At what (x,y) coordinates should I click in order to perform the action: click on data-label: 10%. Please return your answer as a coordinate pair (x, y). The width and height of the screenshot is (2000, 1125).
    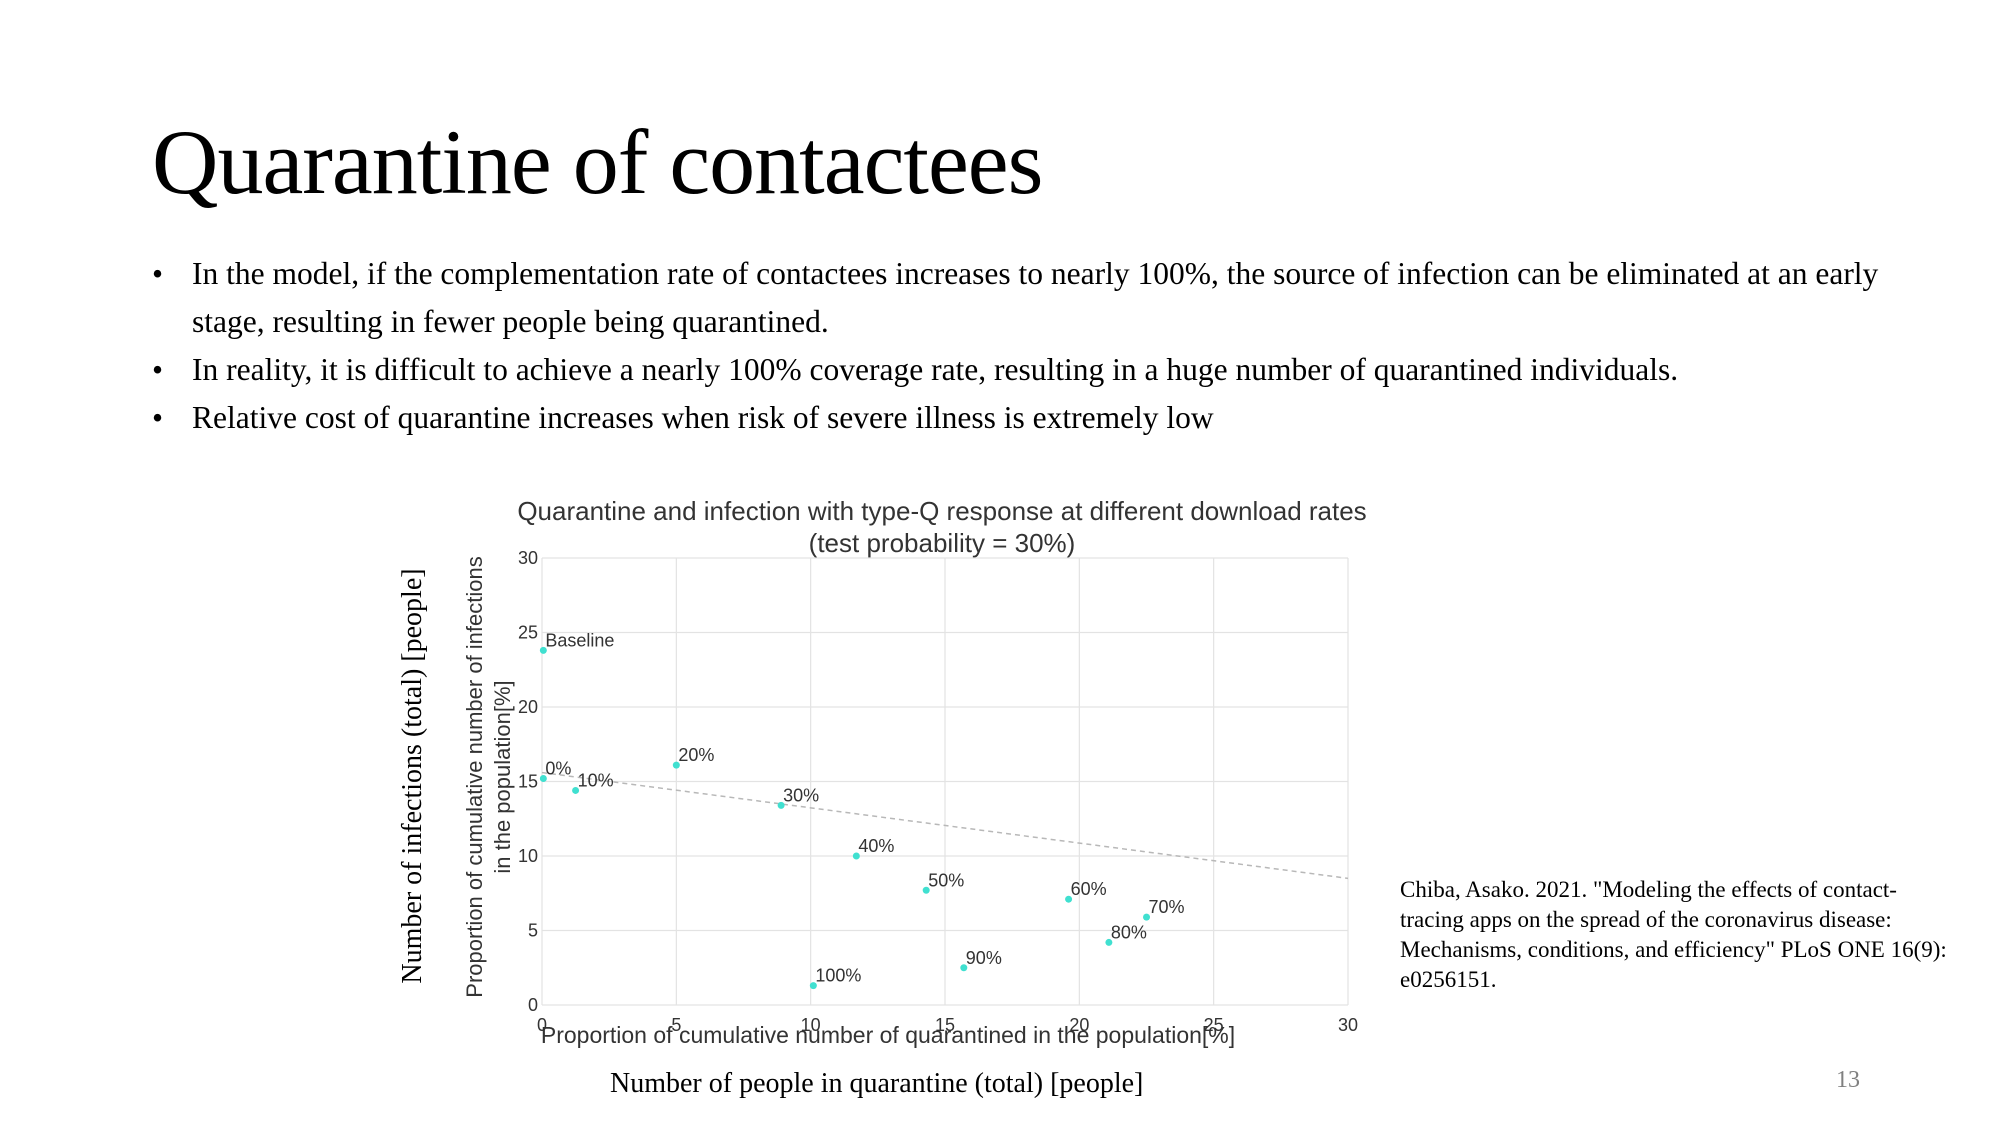
    Looking at the image, I should click on (596, 780).